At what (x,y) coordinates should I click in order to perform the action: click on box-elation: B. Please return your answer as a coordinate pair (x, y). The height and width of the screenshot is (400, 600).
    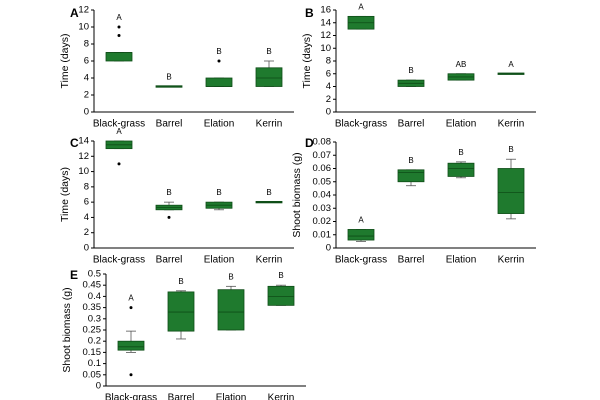
    Looking at the image, I should click on (461, 163).